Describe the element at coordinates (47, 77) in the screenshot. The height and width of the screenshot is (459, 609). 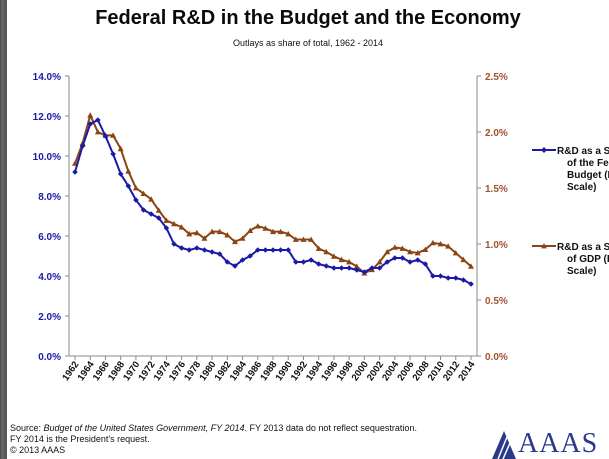
I see `left-tick-label: 14.0%` at that location.